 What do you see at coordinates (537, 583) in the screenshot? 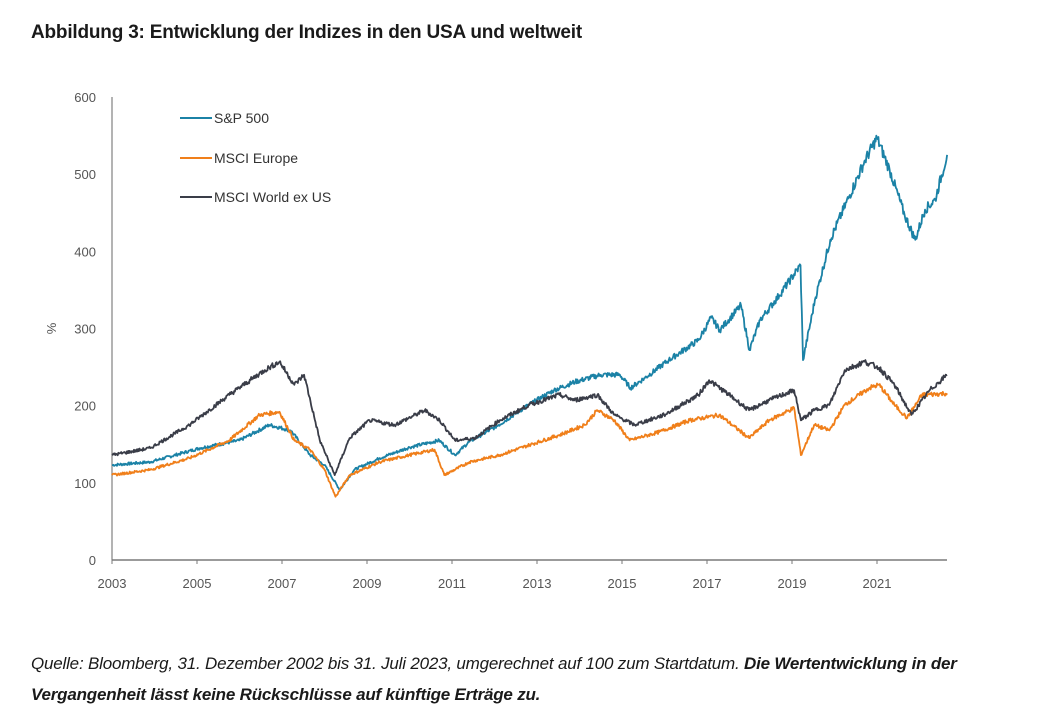
I see `x-tick-label: 2013` at bounding box center [537, 583].